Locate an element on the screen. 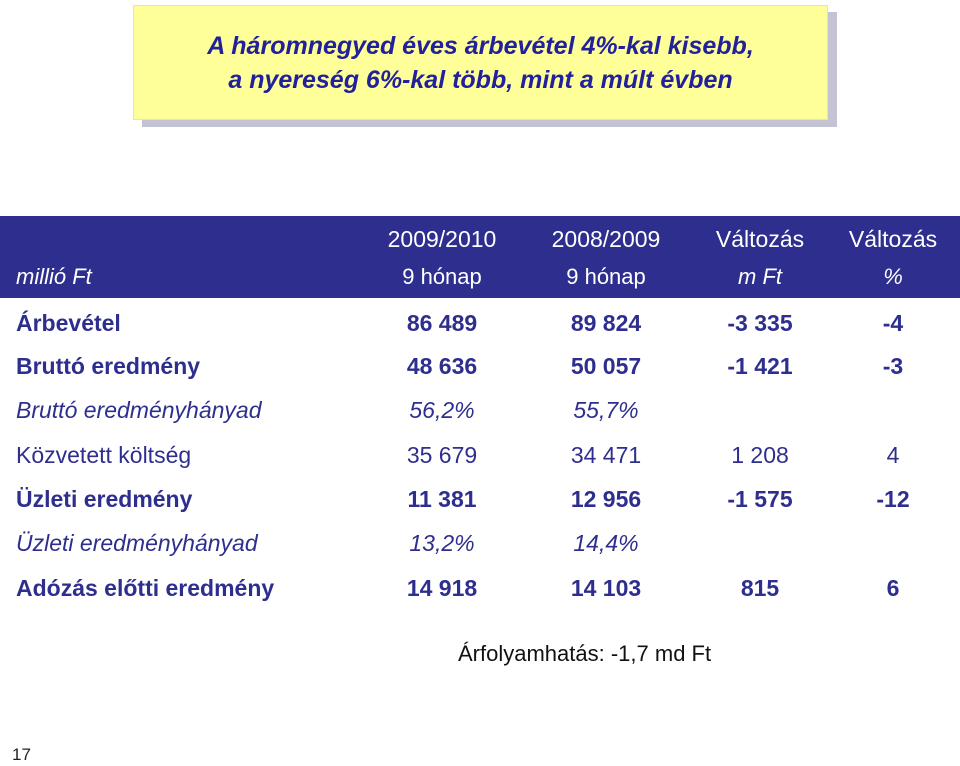 The image size is (960, 766). cell-value: 13,2% is located at coordinates (442, 543).